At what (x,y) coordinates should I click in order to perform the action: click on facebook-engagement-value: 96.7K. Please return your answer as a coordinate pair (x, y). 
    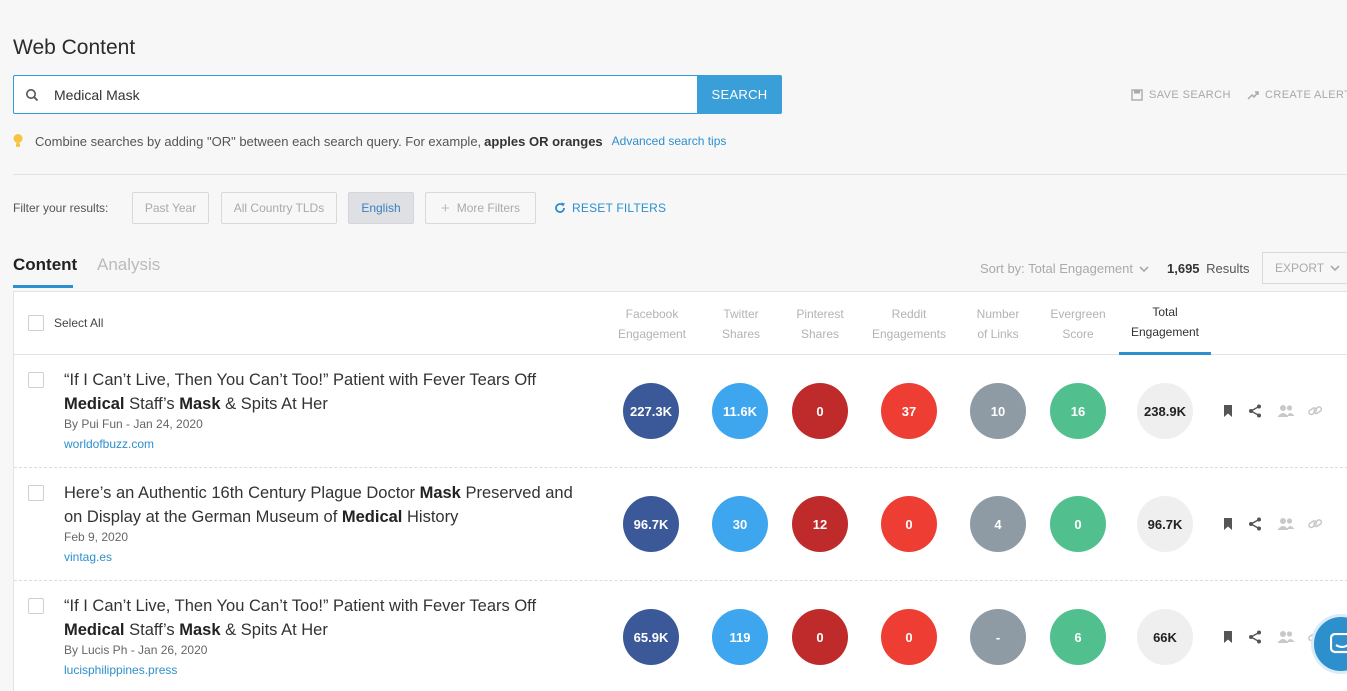
    Looking at the image, I should click on (651, 524).